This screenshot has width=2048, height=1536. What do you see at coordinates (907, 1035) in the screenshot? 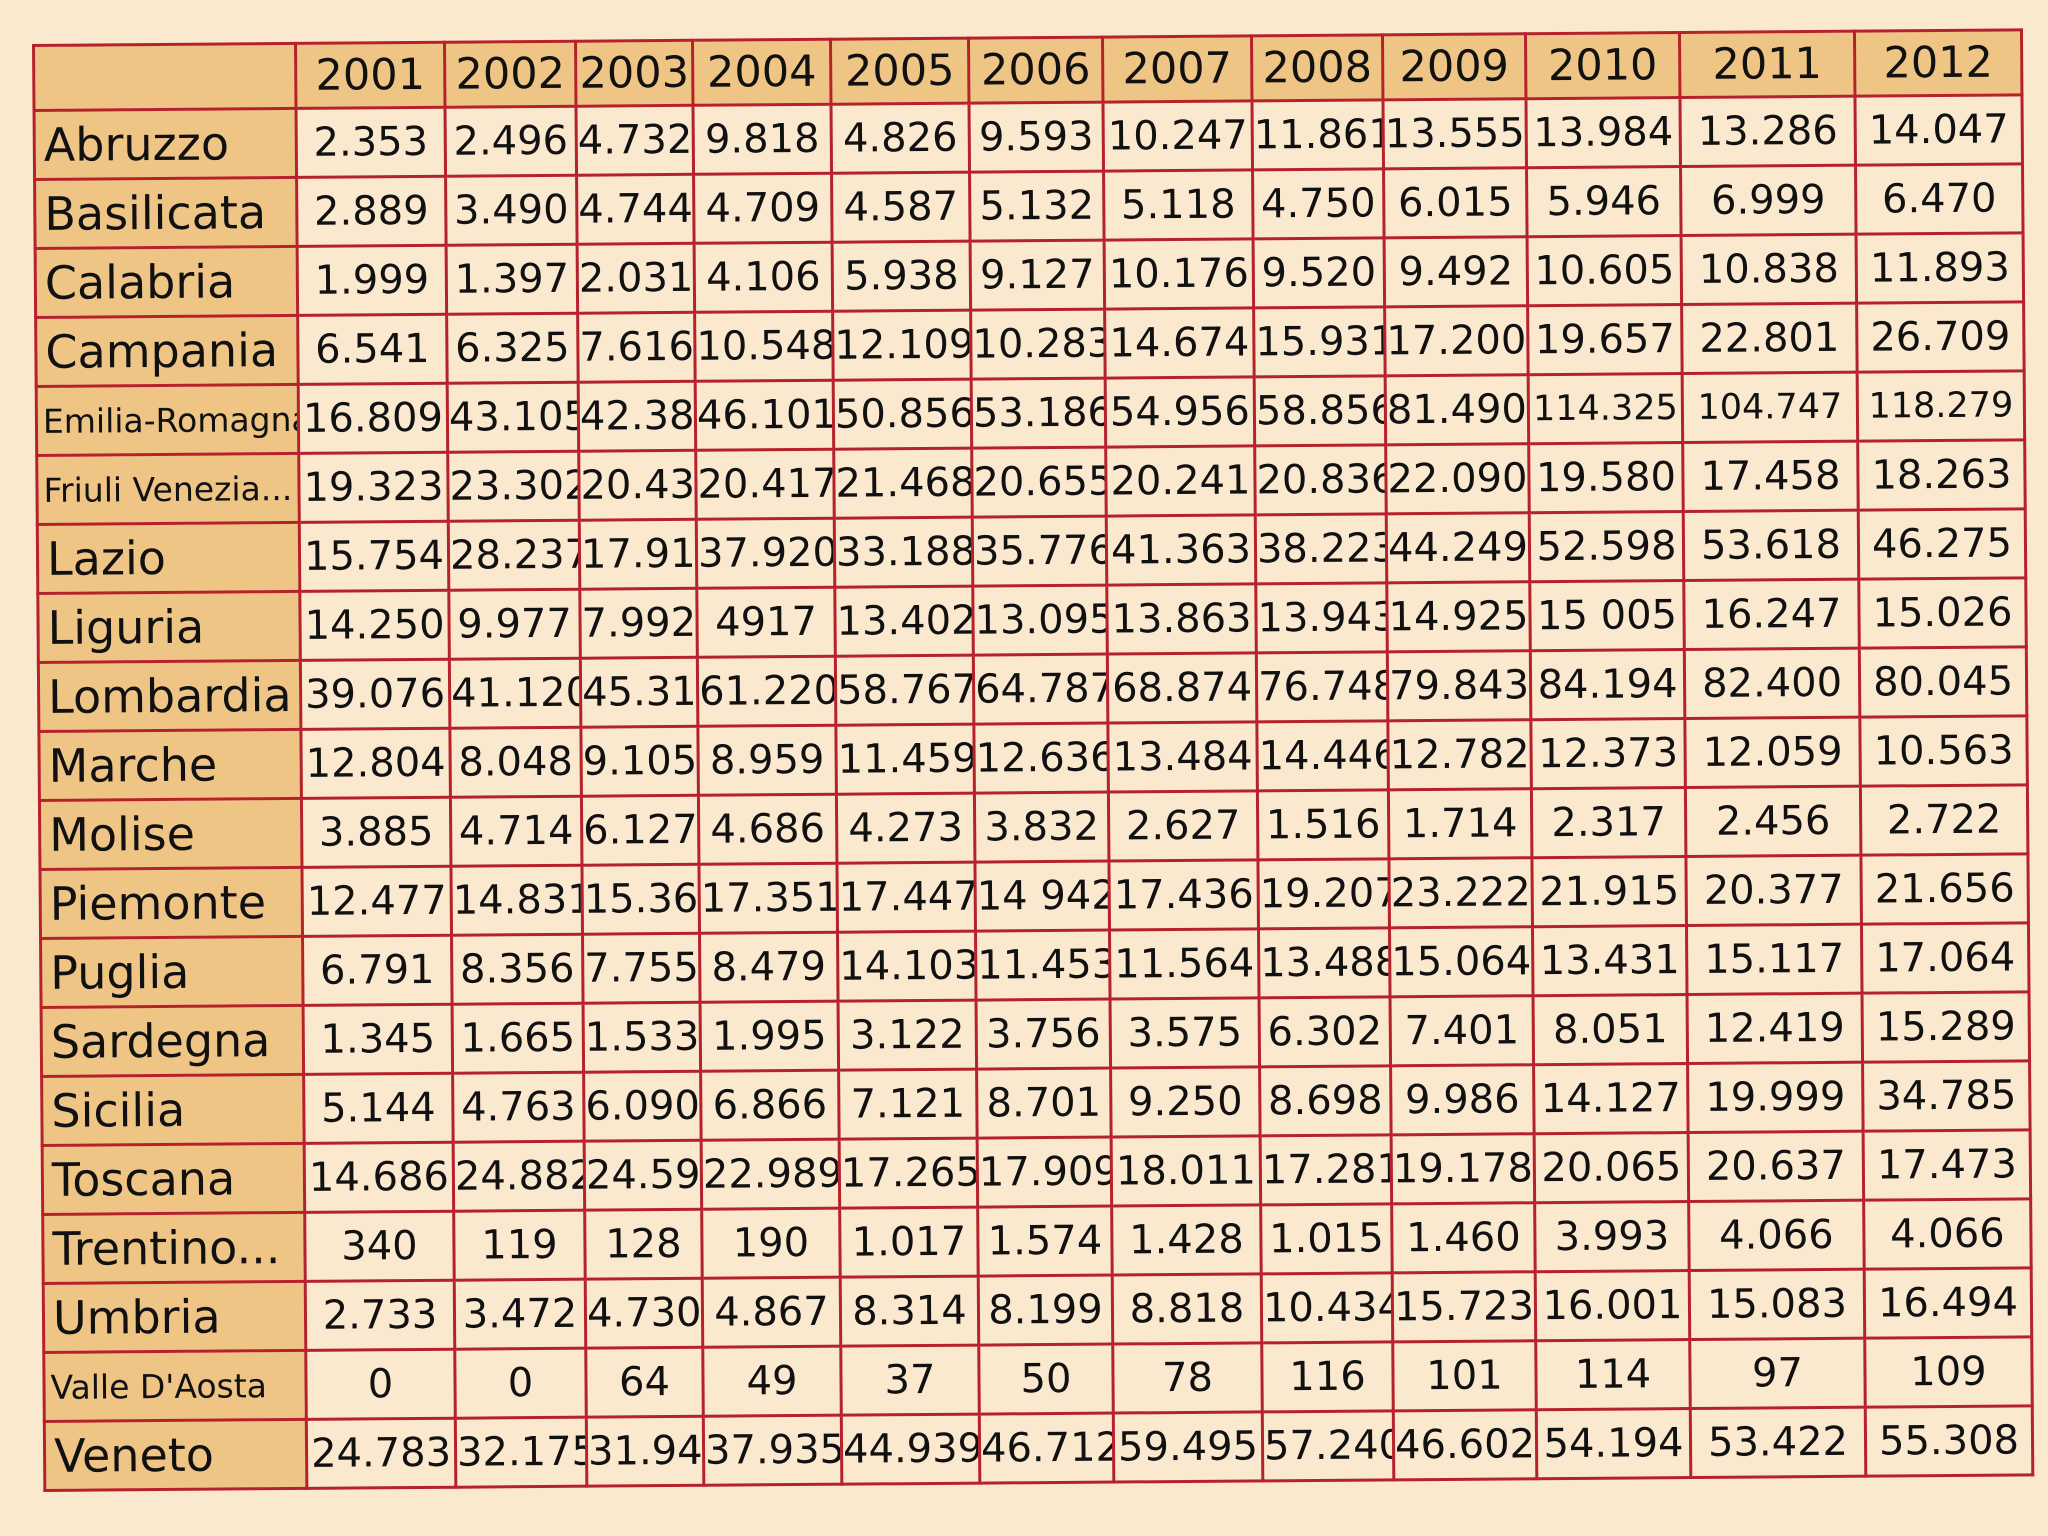
I see `value-cell: 3.122` at bounding box center [907, 1035].